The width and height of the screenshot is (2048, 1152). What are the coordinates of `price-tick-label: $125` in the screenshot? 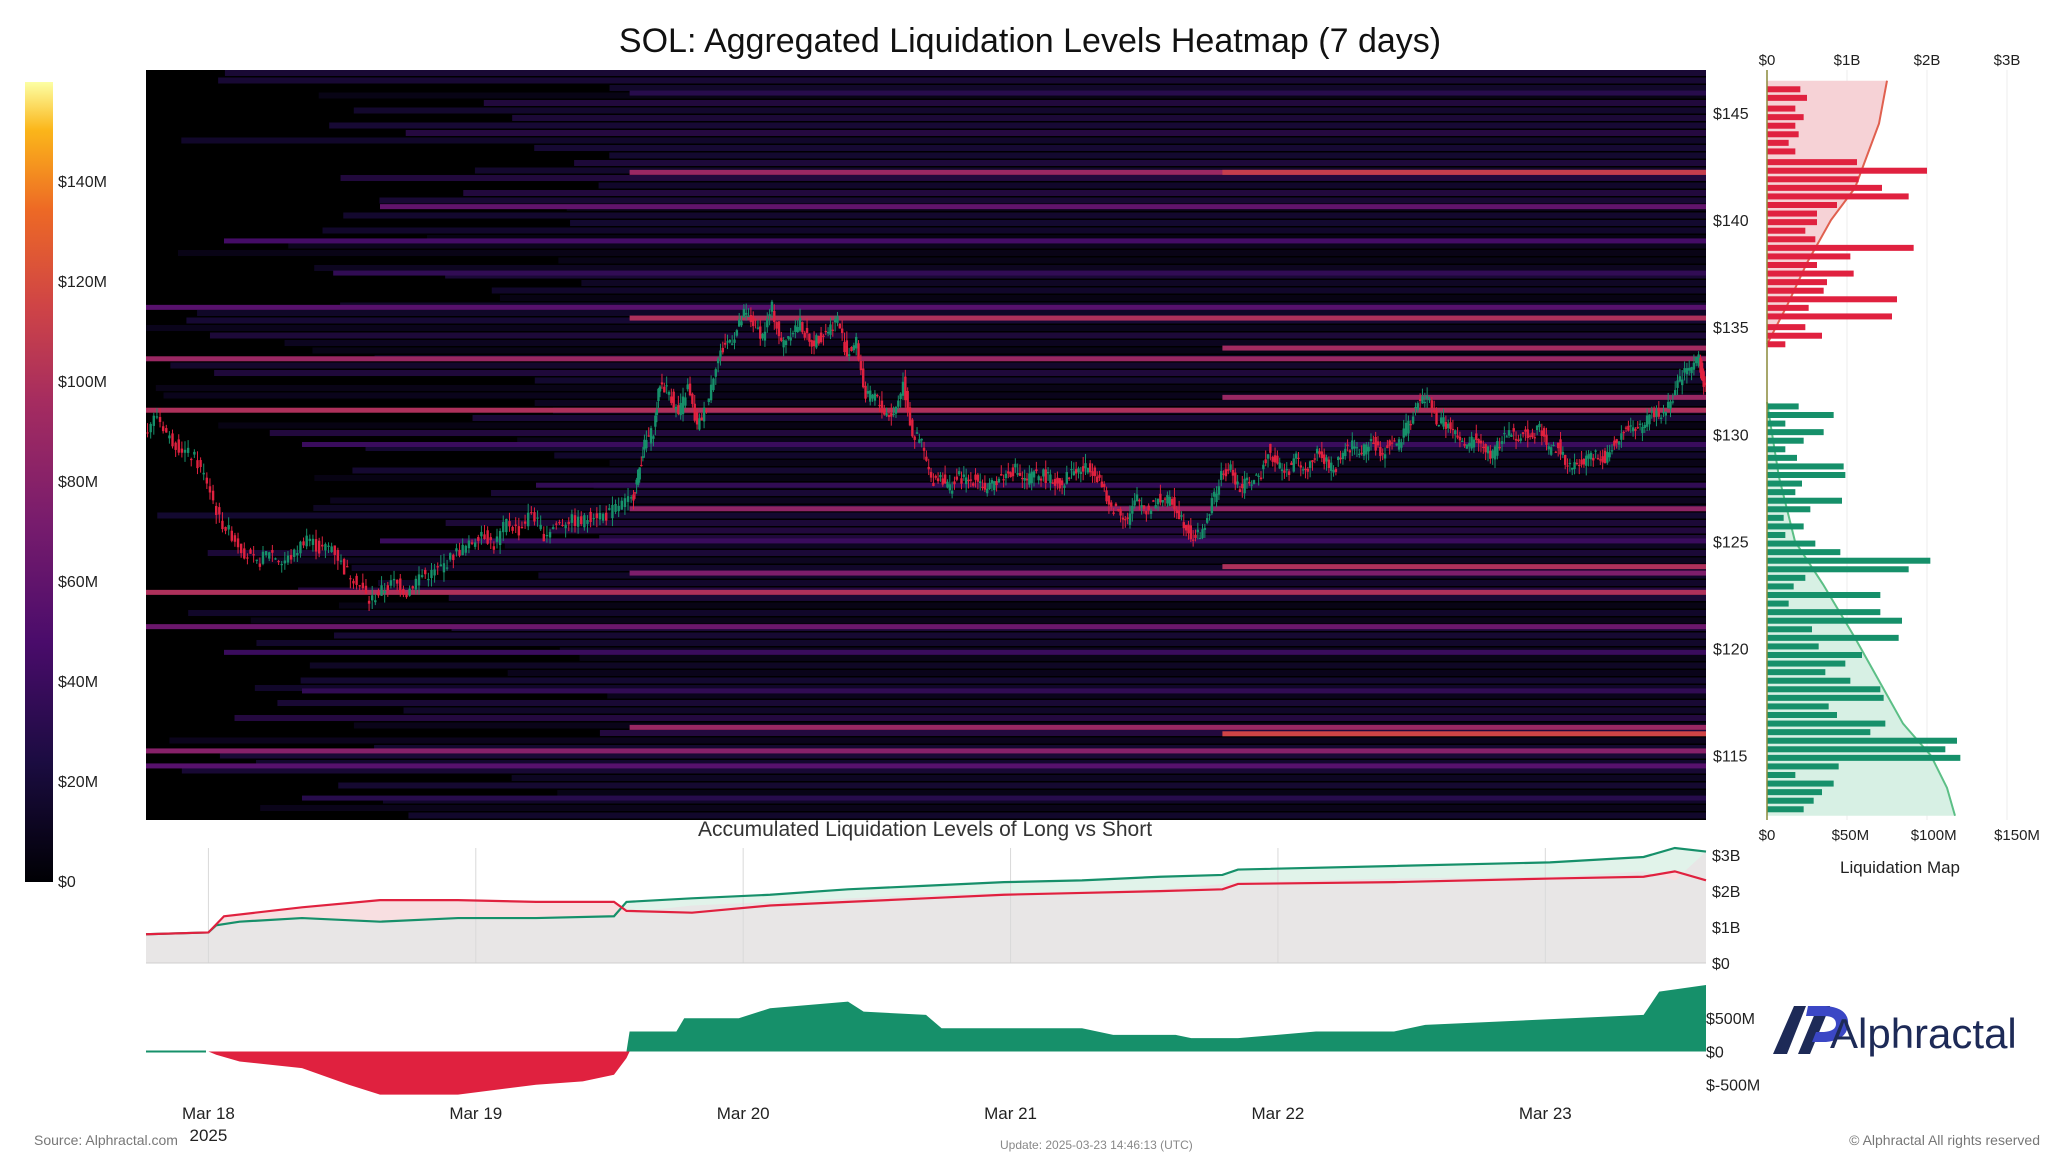 It's located at (1731, 542).